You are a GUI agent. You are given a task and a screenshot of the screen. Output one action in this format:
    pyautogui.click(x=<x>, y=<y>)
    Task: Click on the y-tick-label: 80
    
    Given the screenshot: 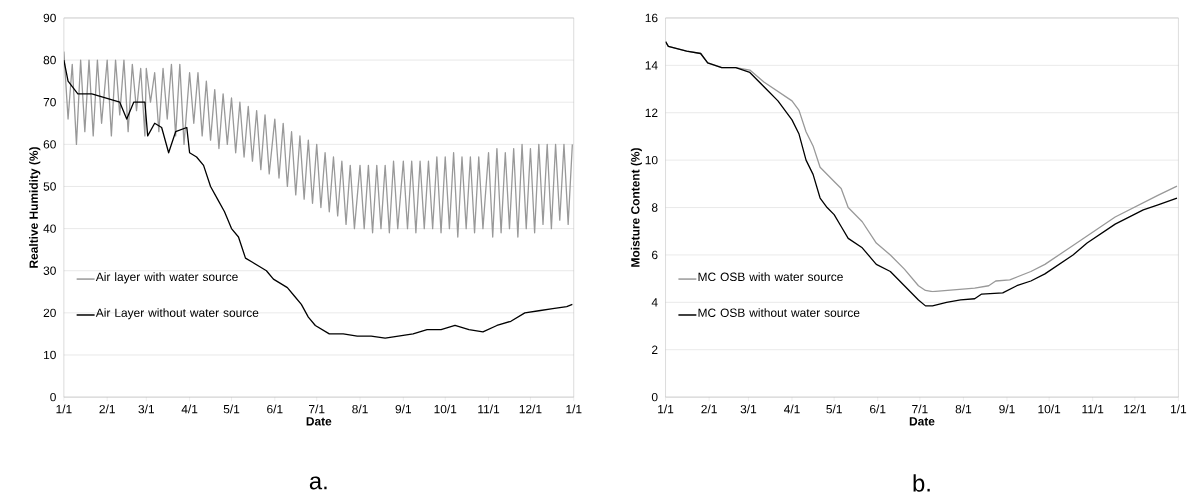 What is the action you would take?
    pyautogui.click(x=49, y=60)
    